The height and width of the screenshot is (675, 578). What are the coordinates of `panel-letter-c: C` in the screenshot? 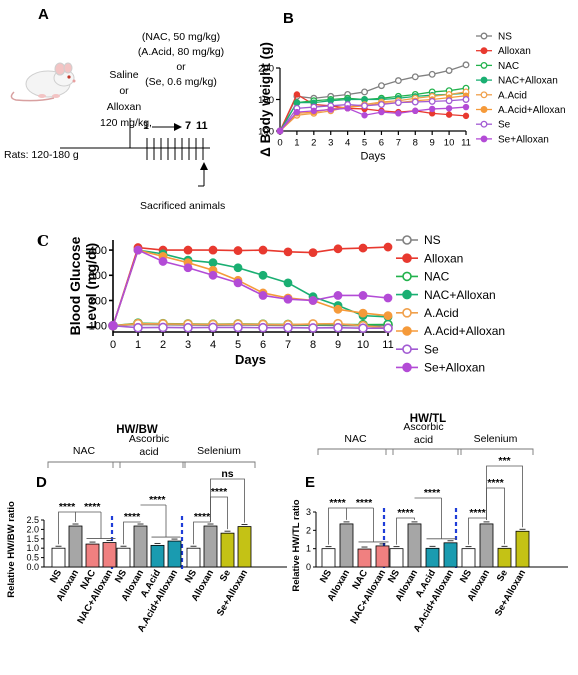 It's located at (43, 241).